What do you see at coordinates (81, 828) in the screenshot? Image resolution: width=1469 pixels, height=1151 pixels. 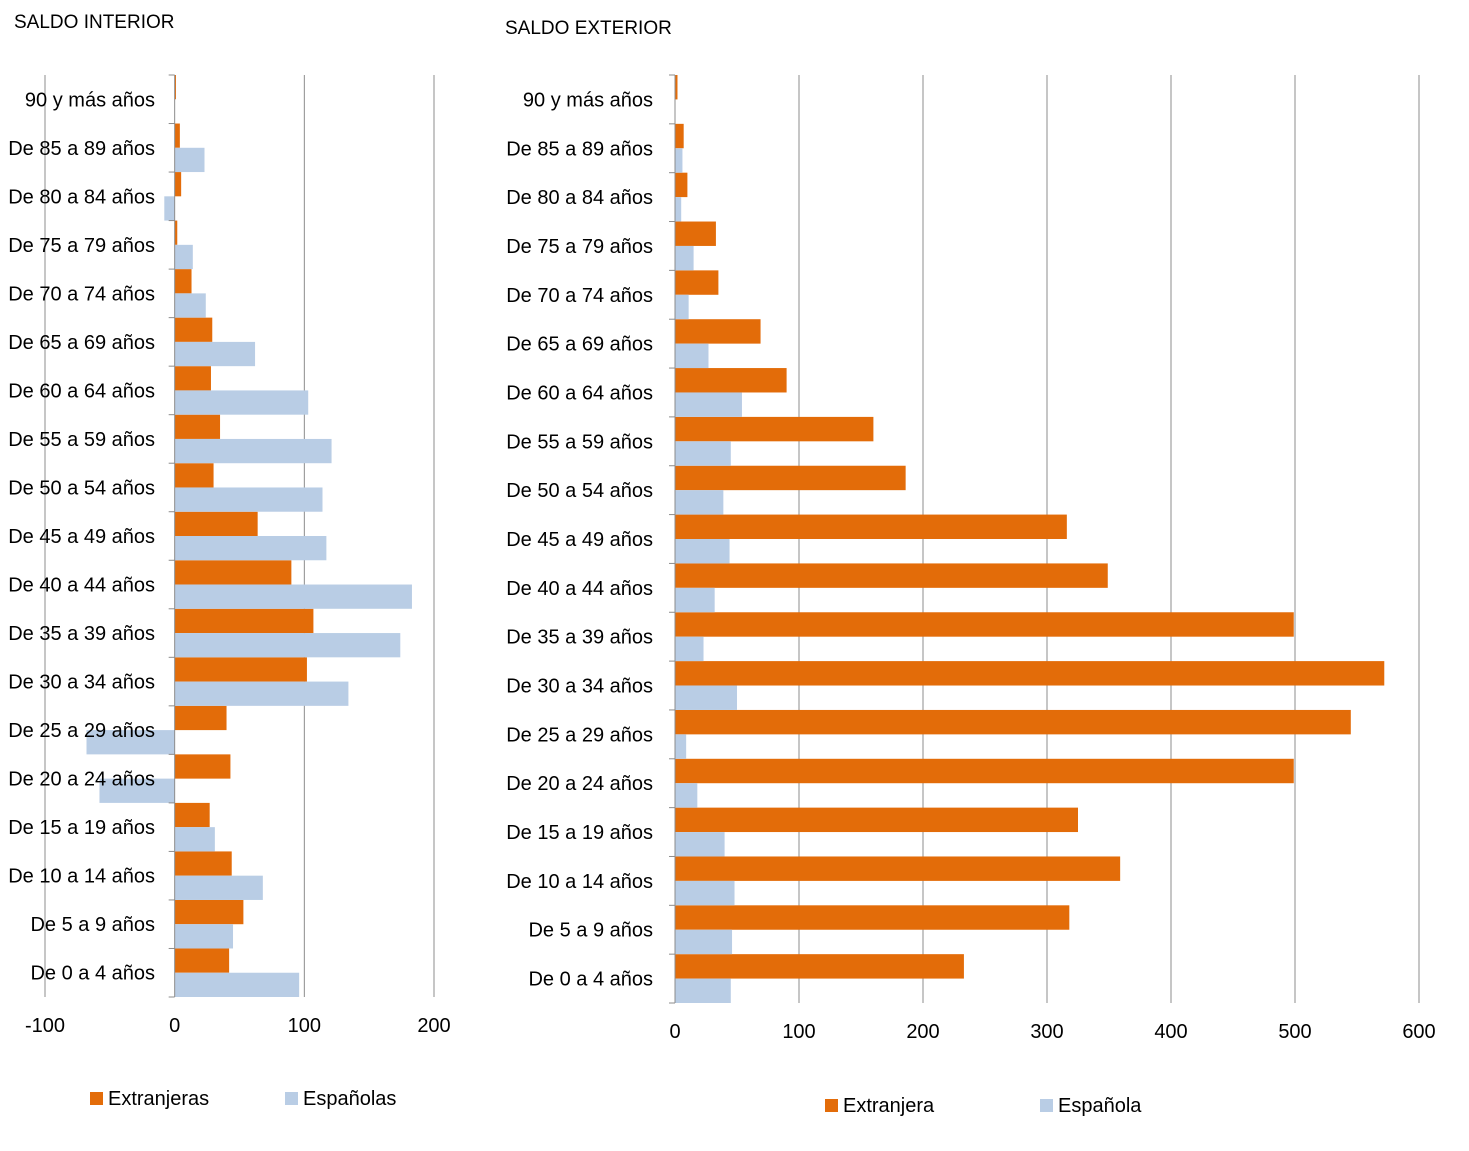 I see `category-label: De 15 a 19 años` at bounding box center [81, 828].